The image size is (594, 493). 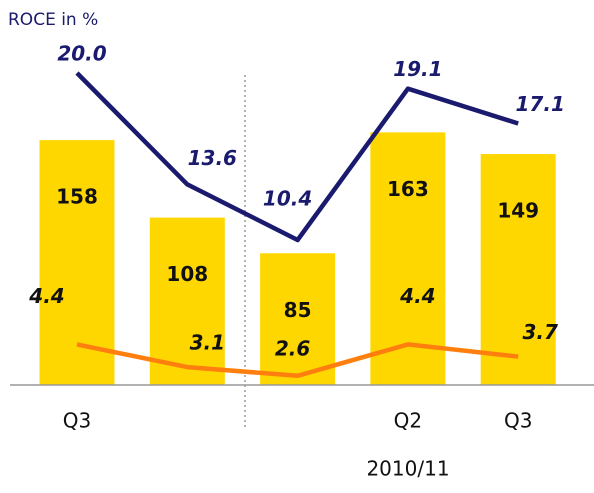 What do you see at coordinates (540, 104) in the screenshot?
I see `line-label: 17.1` at bounding box center [540, 104].